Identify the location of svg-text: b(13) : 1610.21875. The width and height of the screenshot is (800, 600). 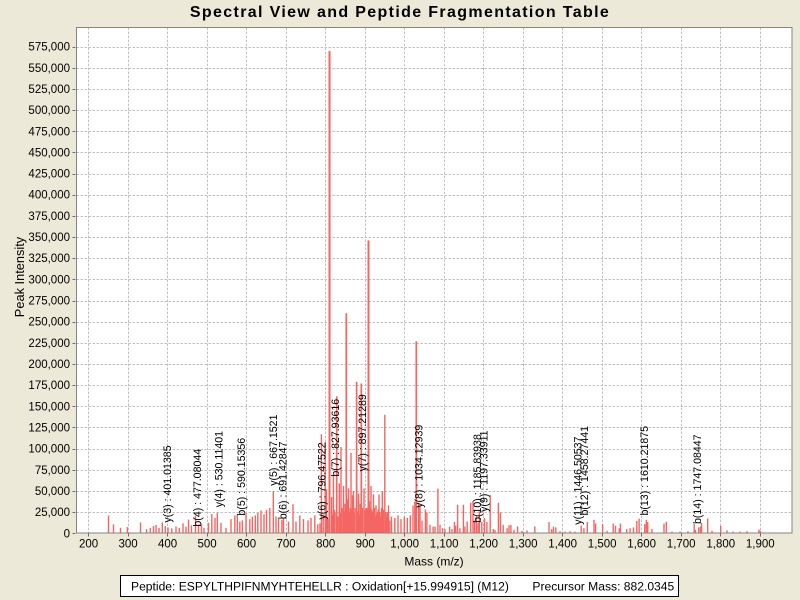
(645, 471).